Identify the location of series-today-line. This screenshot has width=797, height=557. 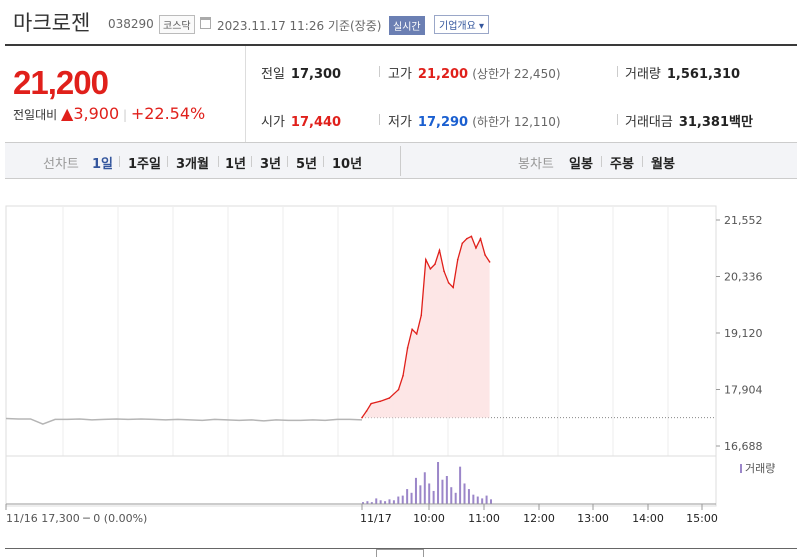
(426, 326).